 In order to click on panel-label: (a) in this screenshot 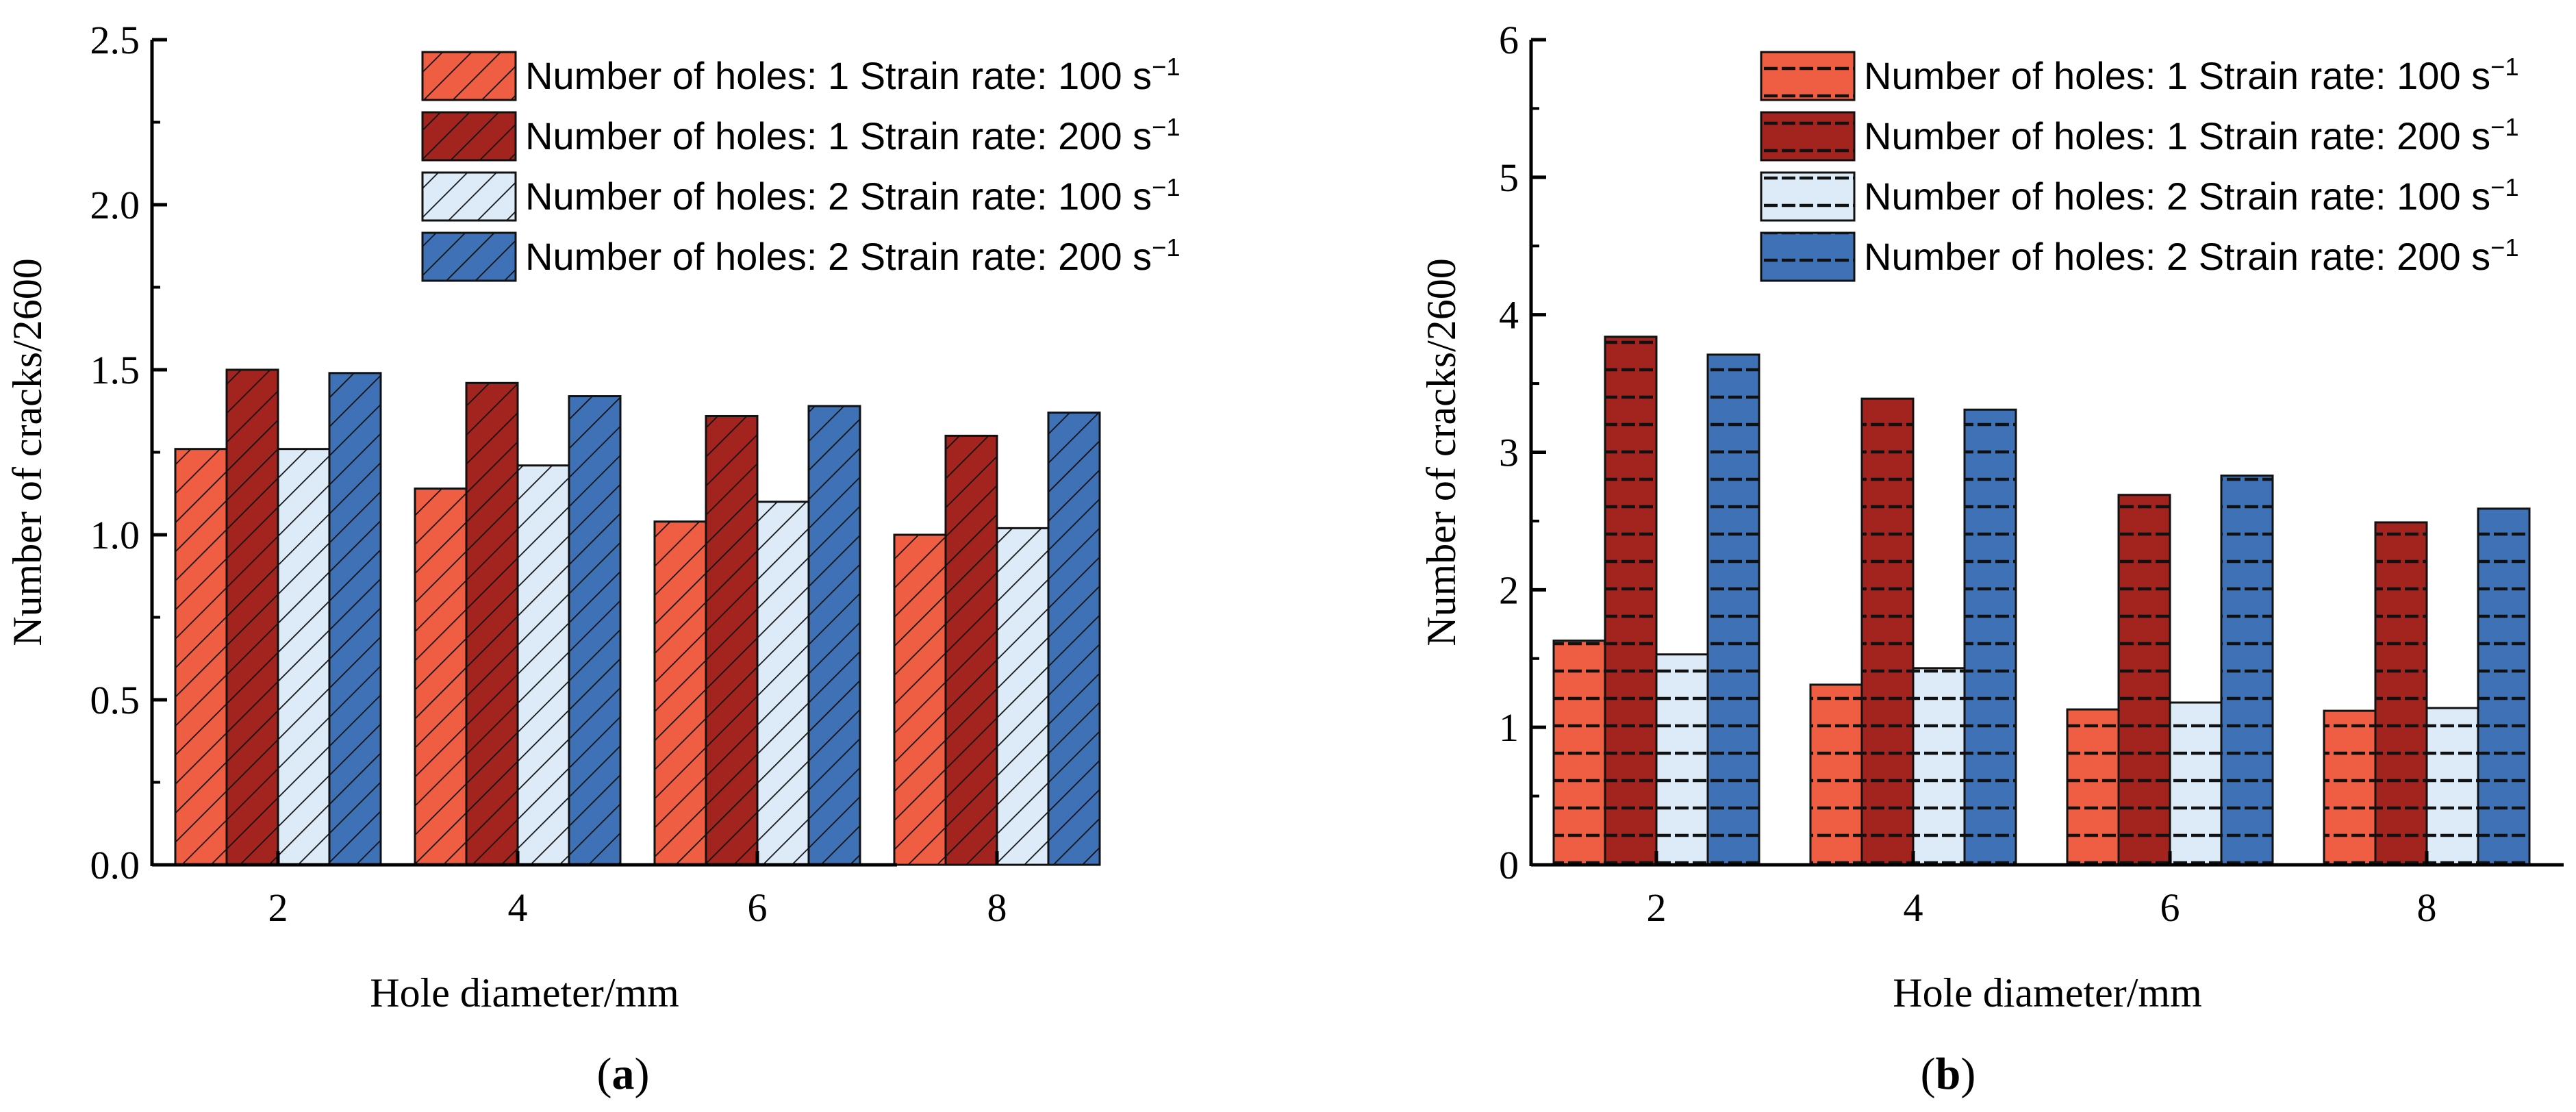, I will do `click(623, 1074)`.